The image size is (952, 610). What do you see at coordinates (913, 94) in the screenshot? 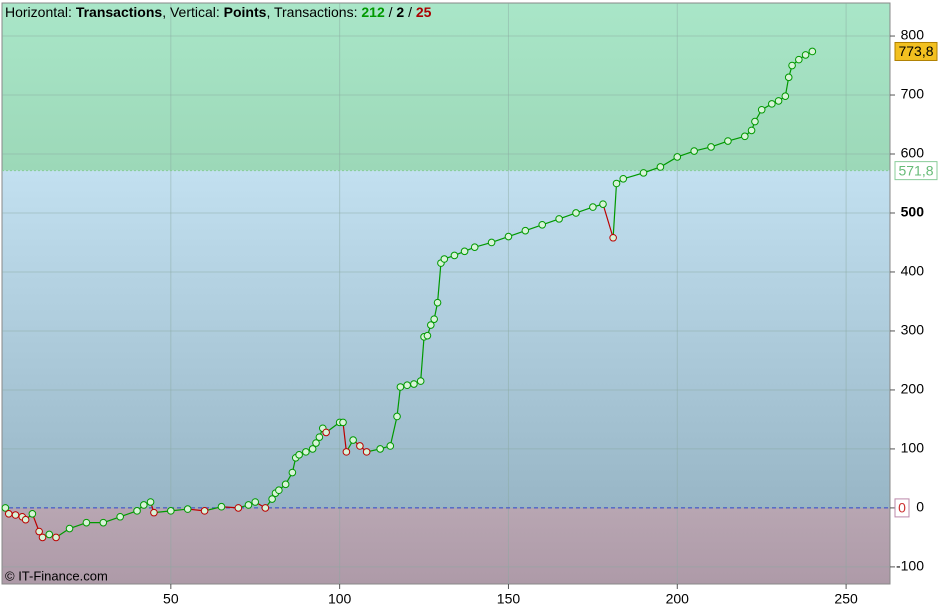
I see `y-tick-label: 700` at bounding box center [913, 94].